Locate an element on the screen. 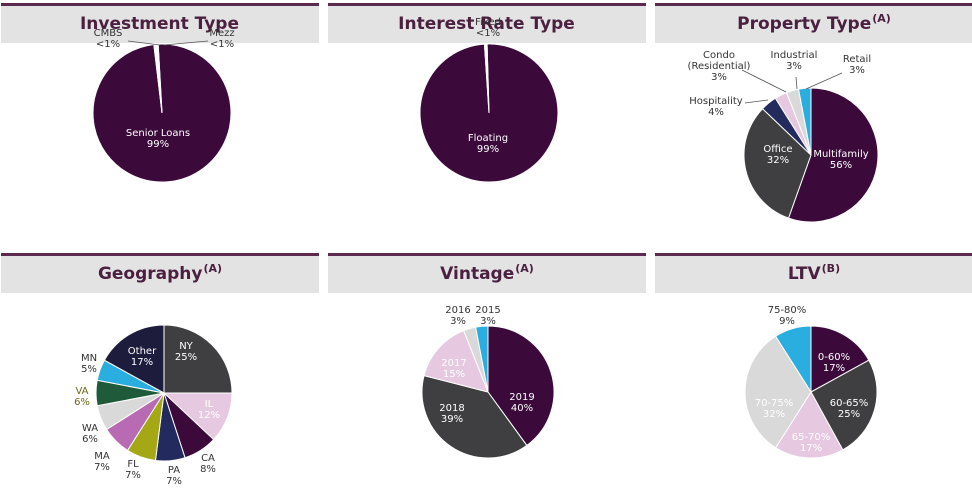 The width and height of the screenshot is (972, 498). chart-header: Investment Type is located at coordinates (160, 23).